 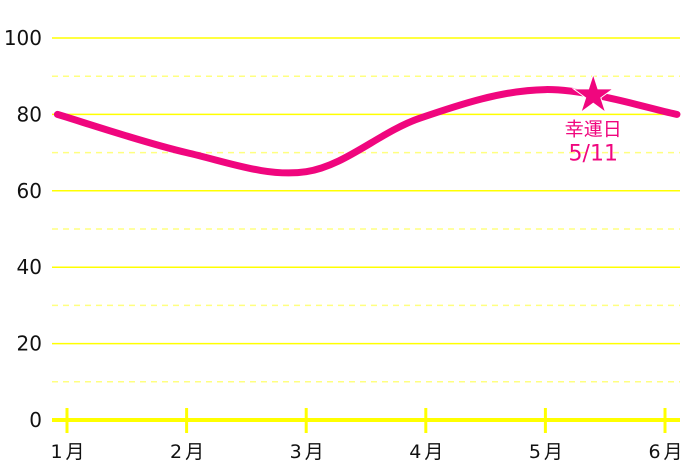 I want to click on y-tick-label: 40, so click(x=29, y=267).